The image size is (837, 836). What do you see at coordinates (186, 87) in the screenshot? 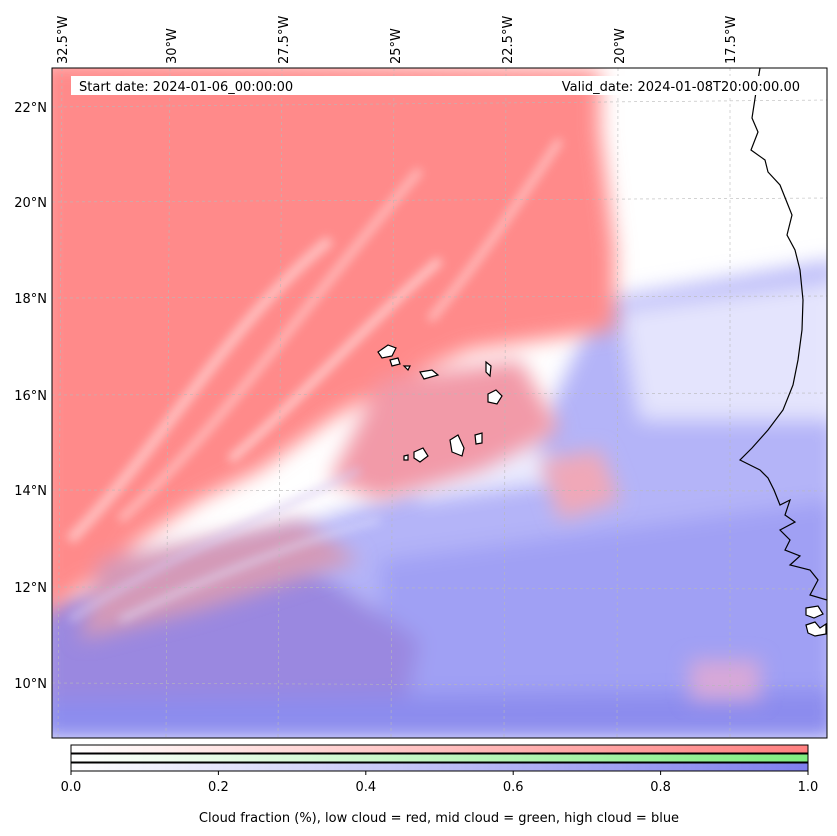
I see `start-date-label: Start date: 2024-01-06_00:00:00` at bounding box center [186, 87].